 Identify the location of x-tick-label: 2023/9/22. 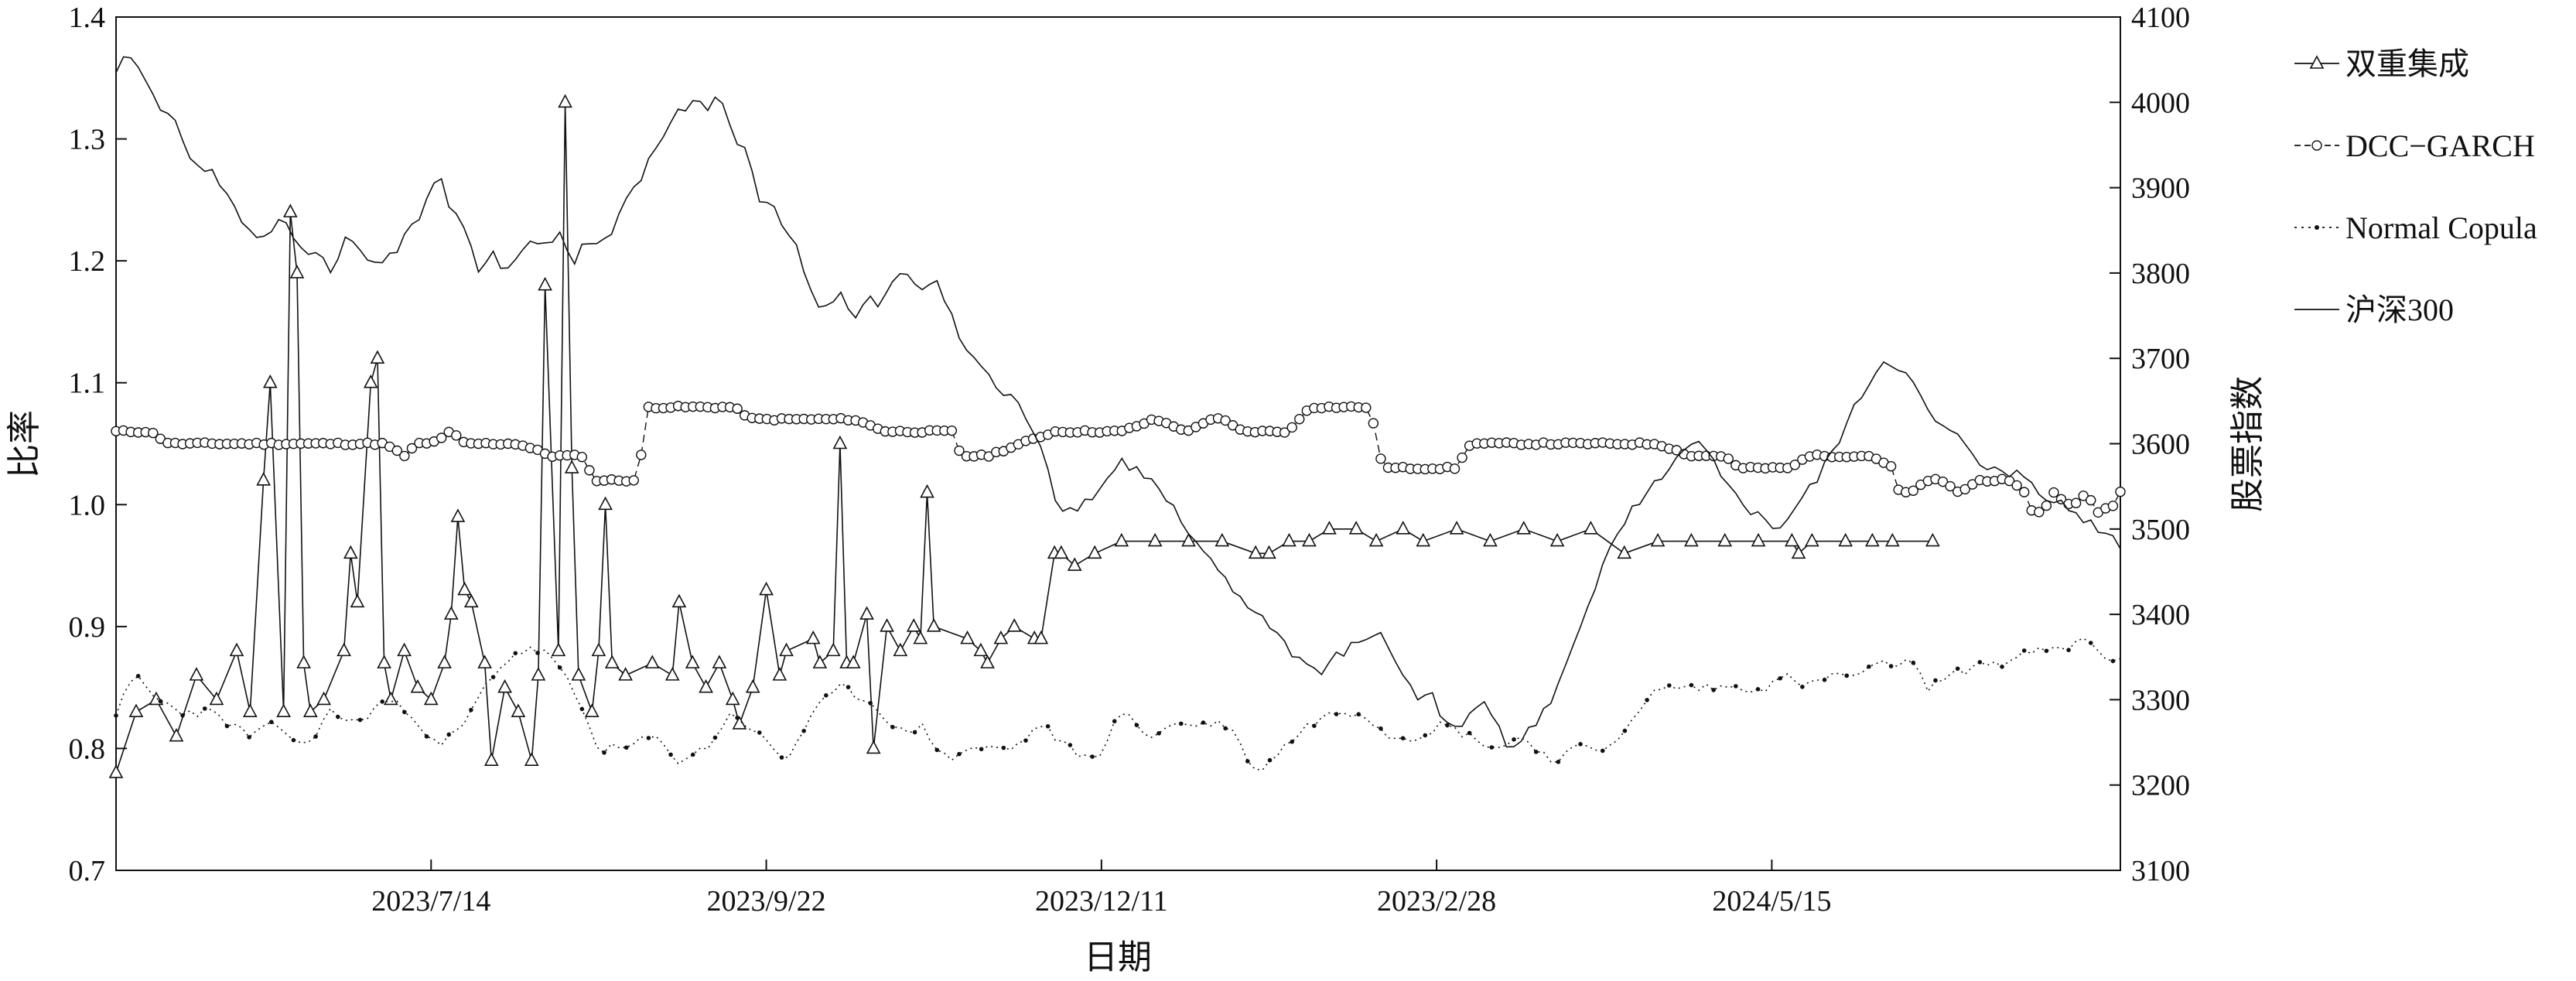
(765, 901).